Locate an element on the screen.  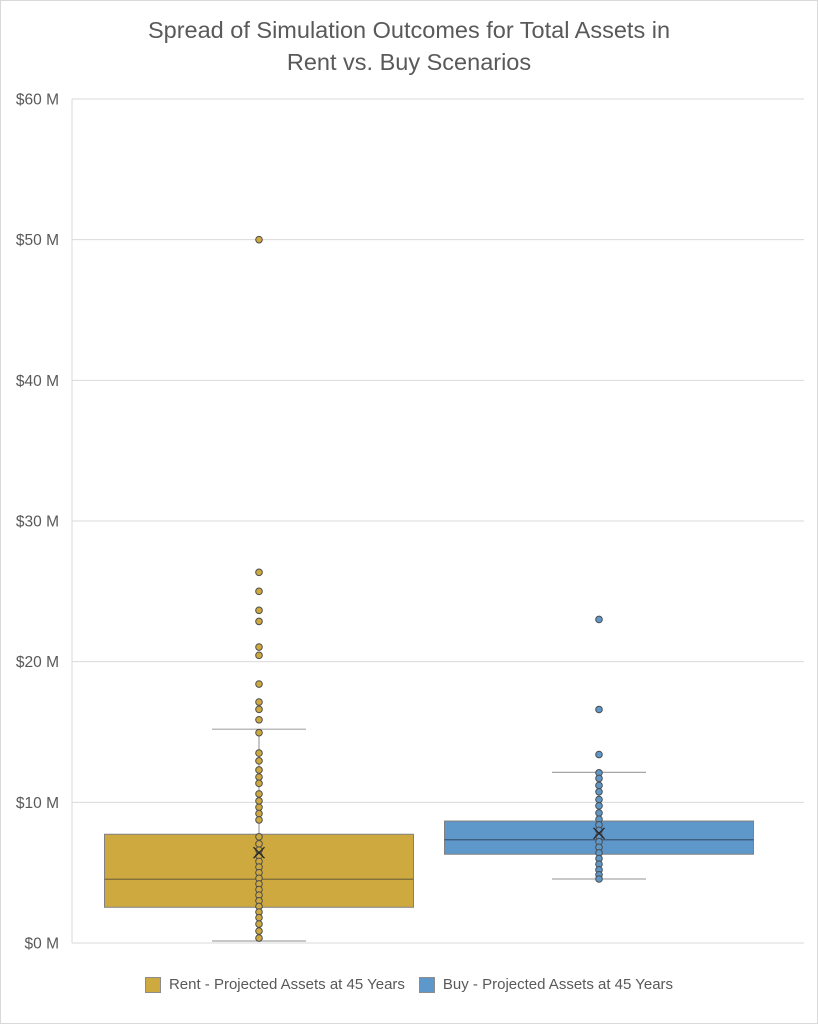
box-buy is located at coordinates (599, 749).